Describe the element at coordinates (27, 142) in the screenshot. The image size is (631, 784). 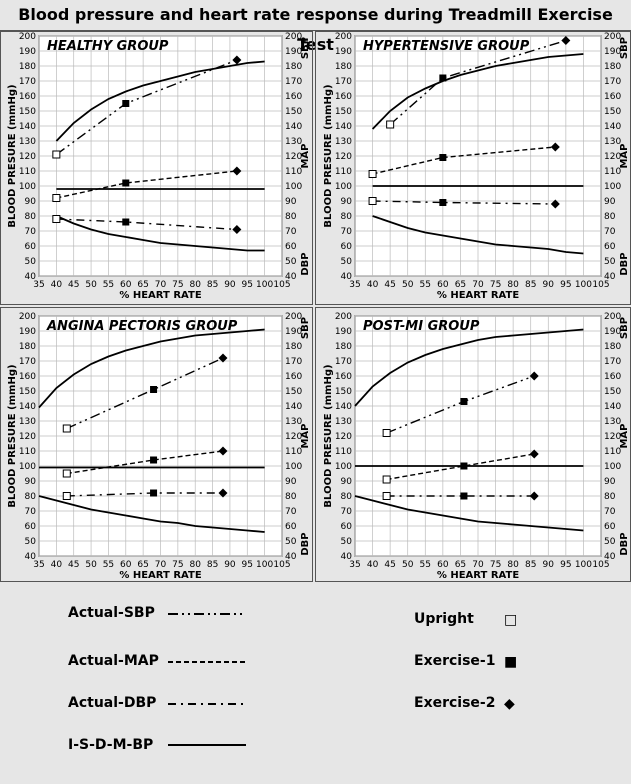
I see `y-tick-label-left: 130` at that location.